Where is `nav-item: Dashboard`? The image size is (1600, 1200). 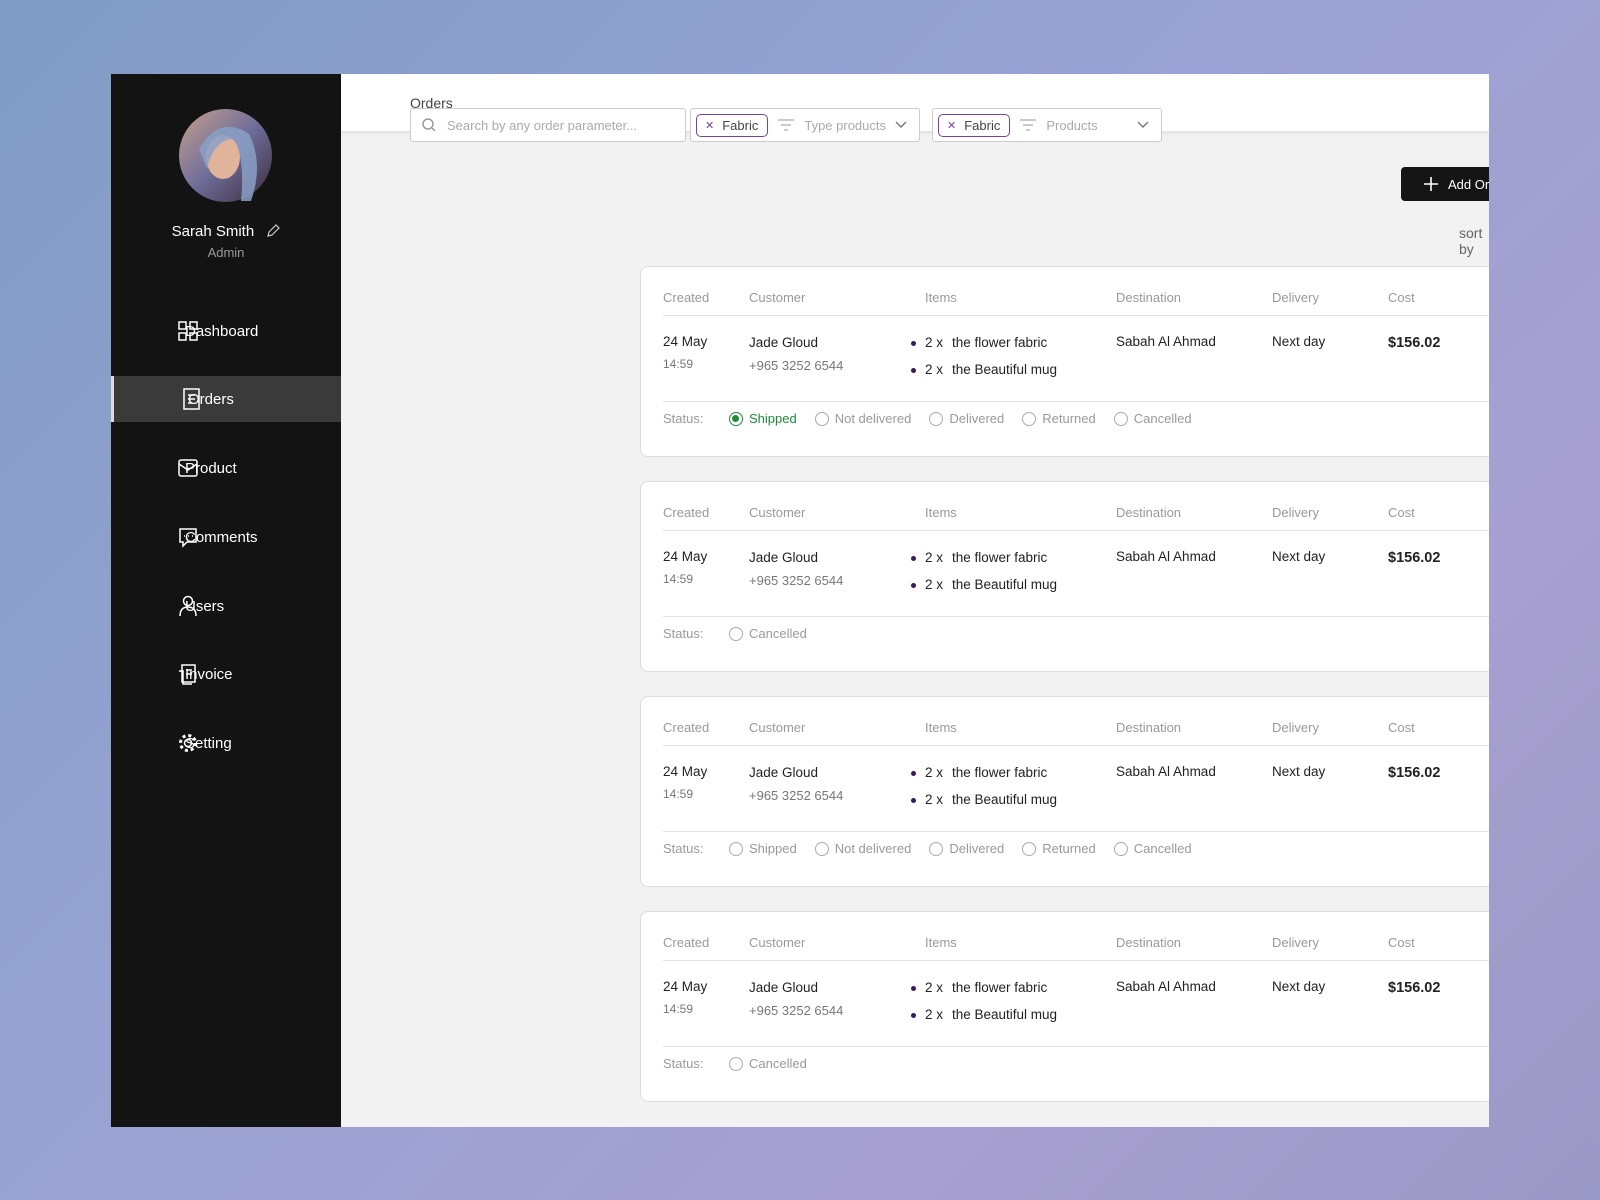 nav-item: Dashboard is located at coordinates (226, 331).